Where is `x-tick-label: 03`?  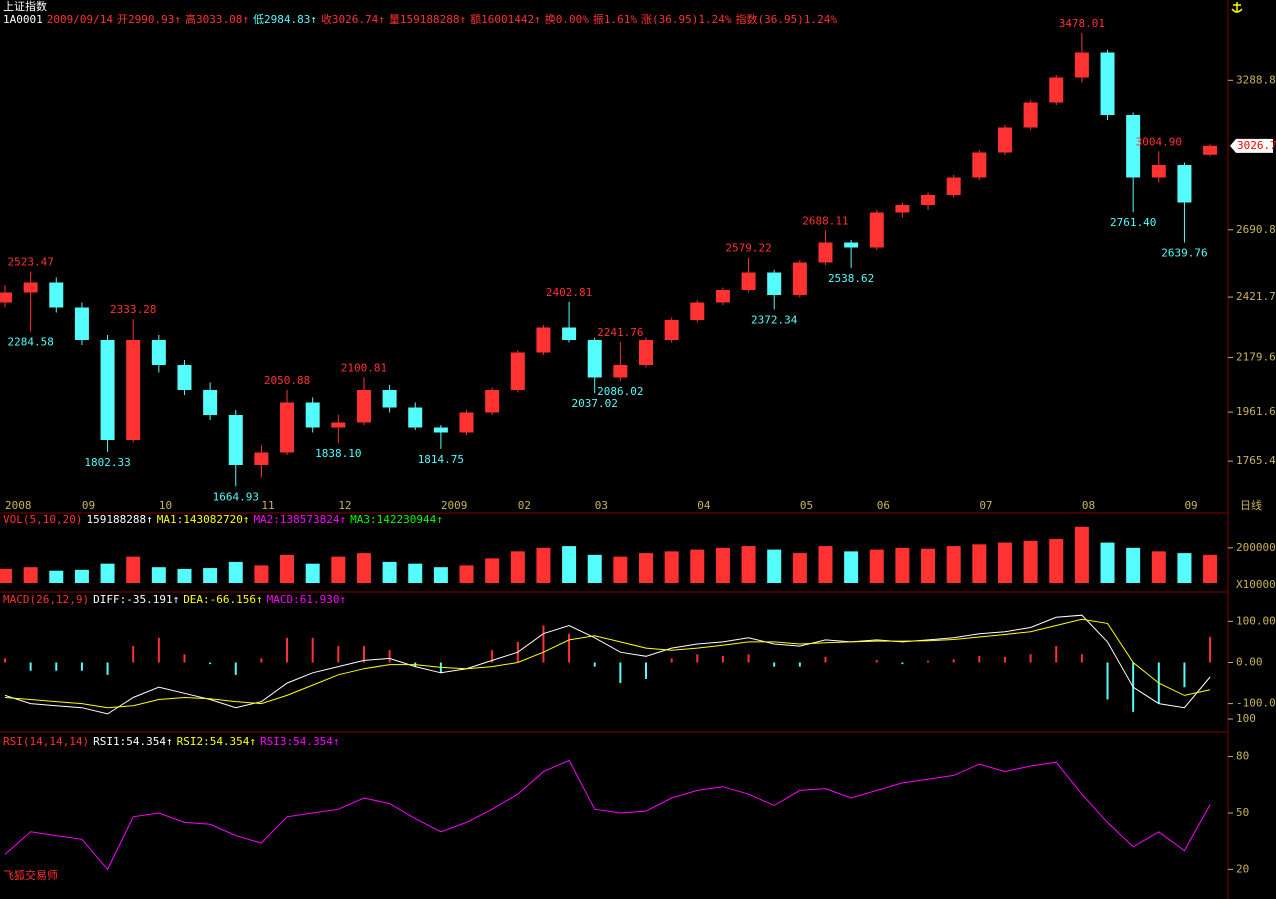 x-tick-label: 03 is located at coordinates (601, 505).